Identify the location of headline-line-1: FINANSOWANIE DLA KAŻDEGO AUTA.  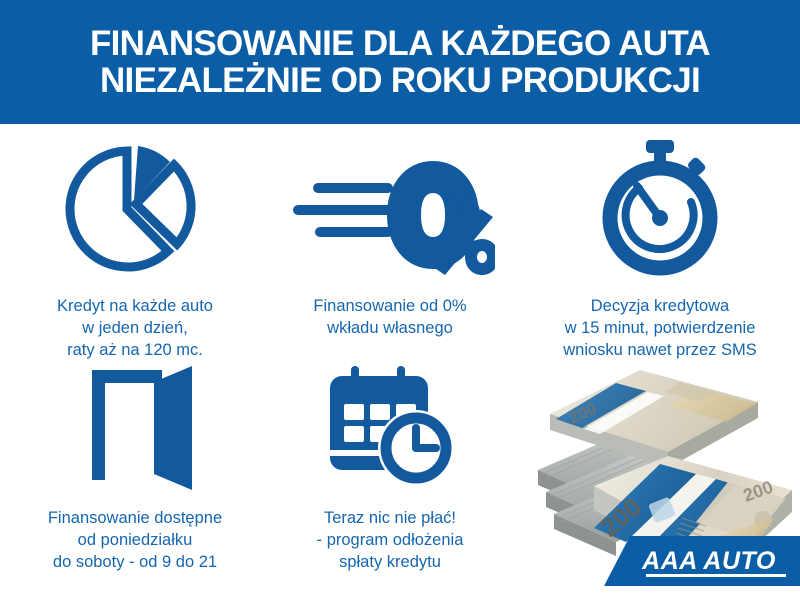
(400, 43).